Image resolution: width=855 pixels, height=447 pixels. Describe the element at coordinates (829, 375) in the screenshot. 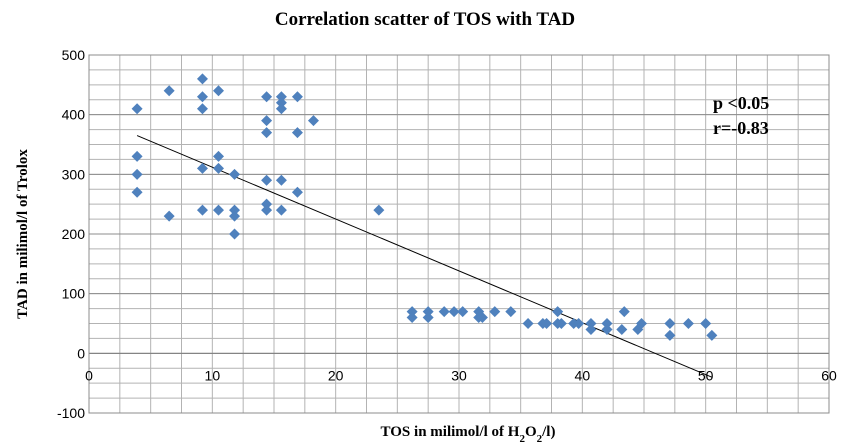

I see `x-tick-label: 60` at that location.